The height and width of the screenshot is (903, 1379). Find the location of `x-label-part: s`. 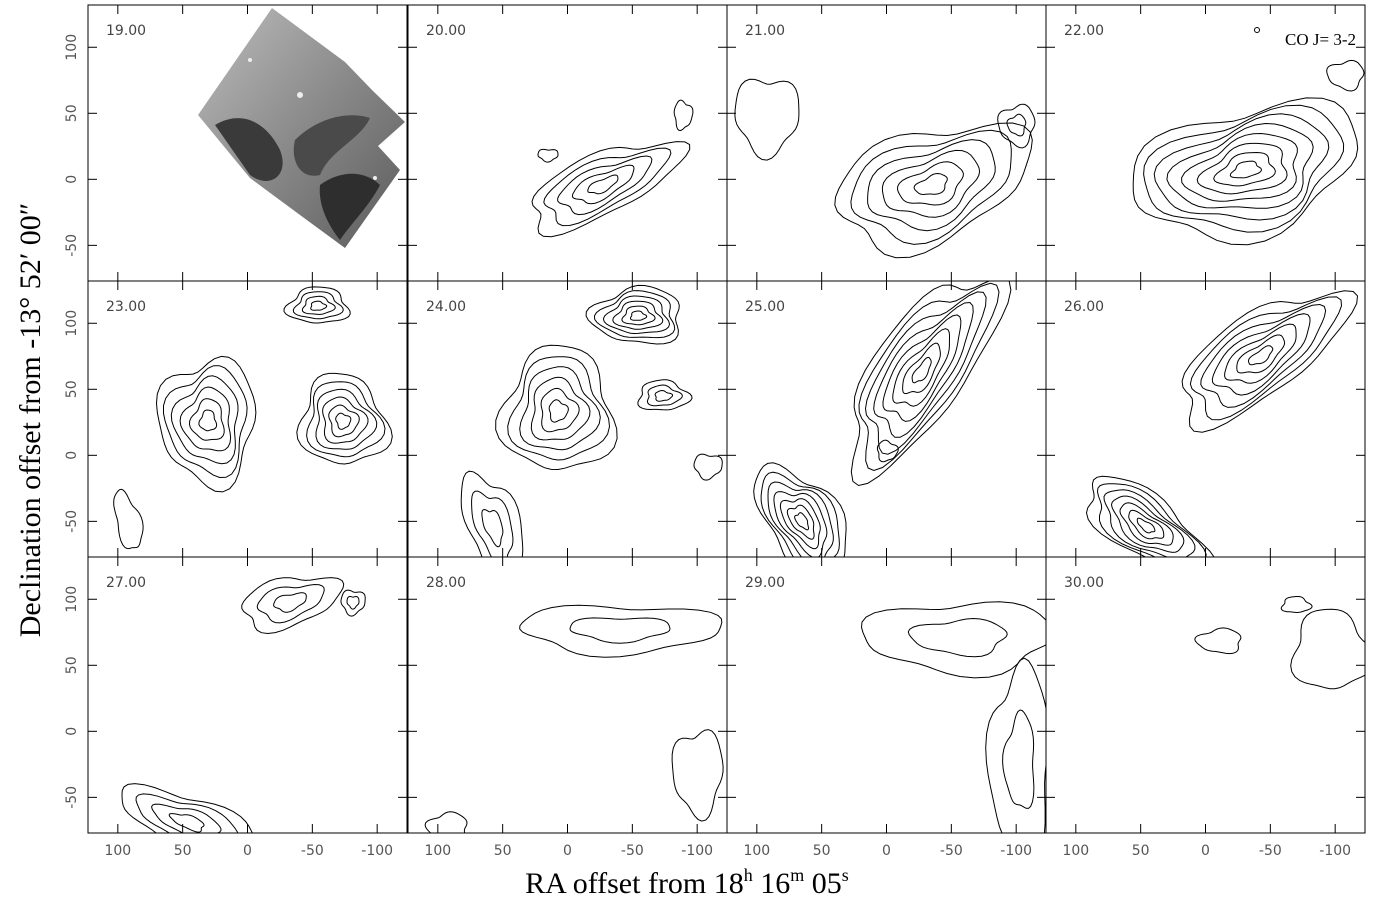

x-label-part: s is located at coordinates (845, 875).